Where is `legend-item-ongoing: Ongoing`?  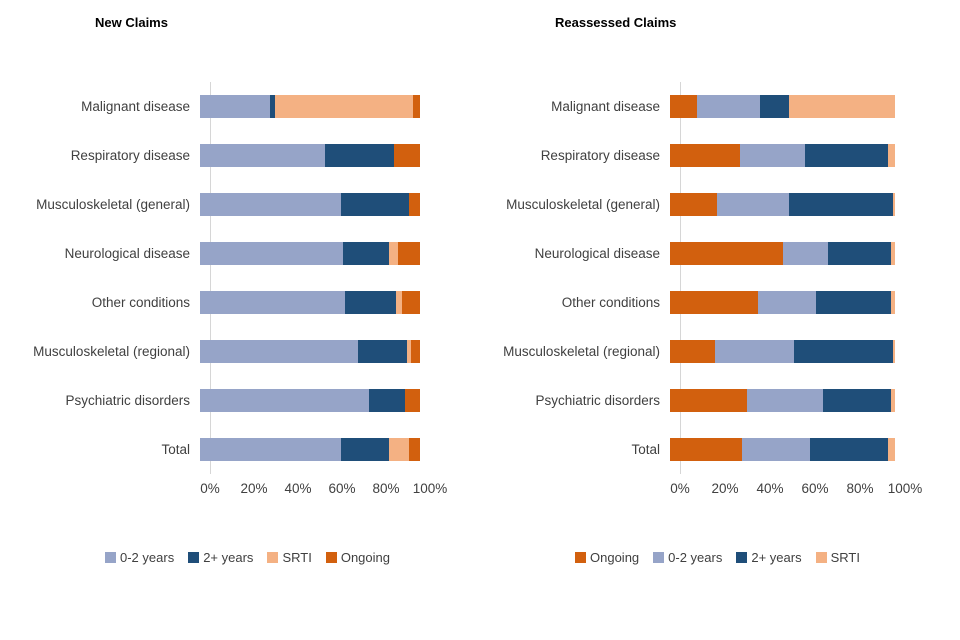
legend-item-ongoing: Ongoing is located at coordinates (607, 557).